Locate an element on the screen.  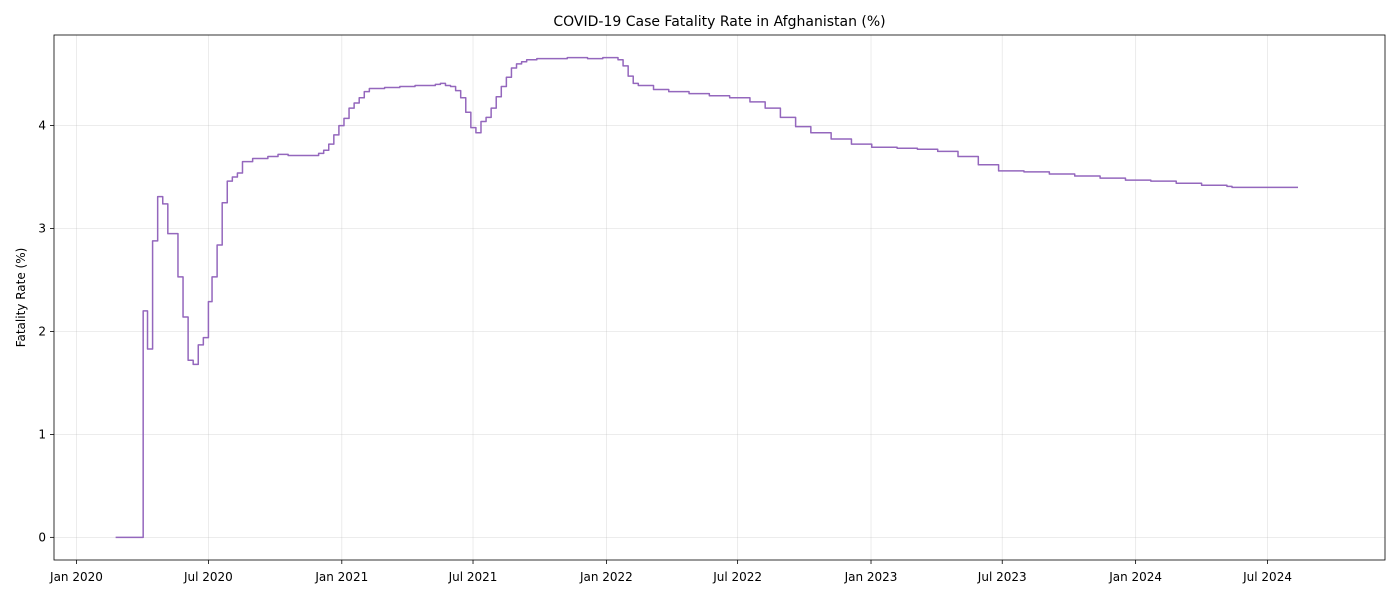
x-tick-label: Jul 2021 is located at coordinates (473, 577).